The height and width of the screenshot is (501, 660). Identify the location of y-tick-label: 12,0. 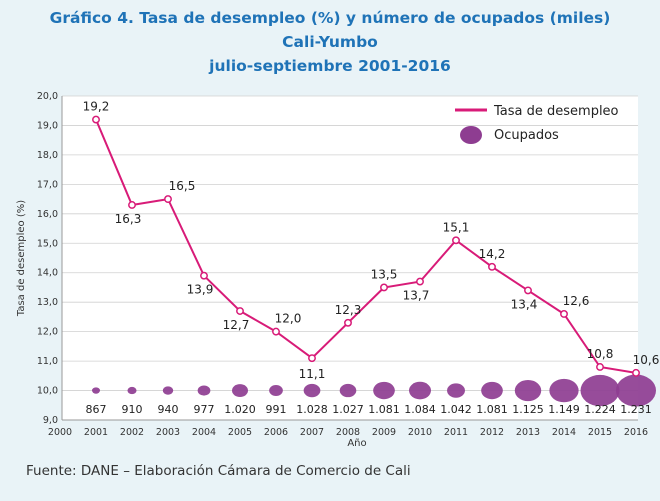
(47, 332).